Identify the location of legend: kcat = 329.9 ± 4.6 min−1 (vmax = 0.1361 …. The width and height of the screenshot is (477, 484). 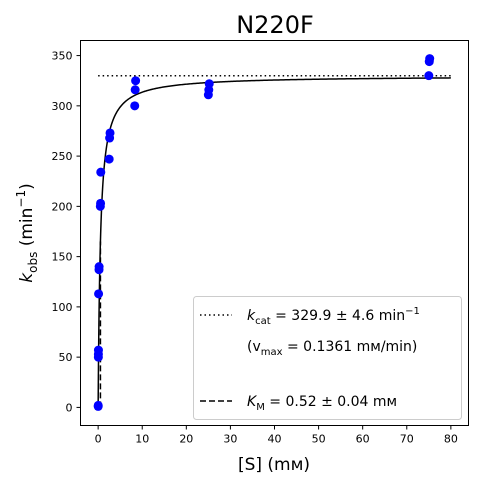
(327, 358).